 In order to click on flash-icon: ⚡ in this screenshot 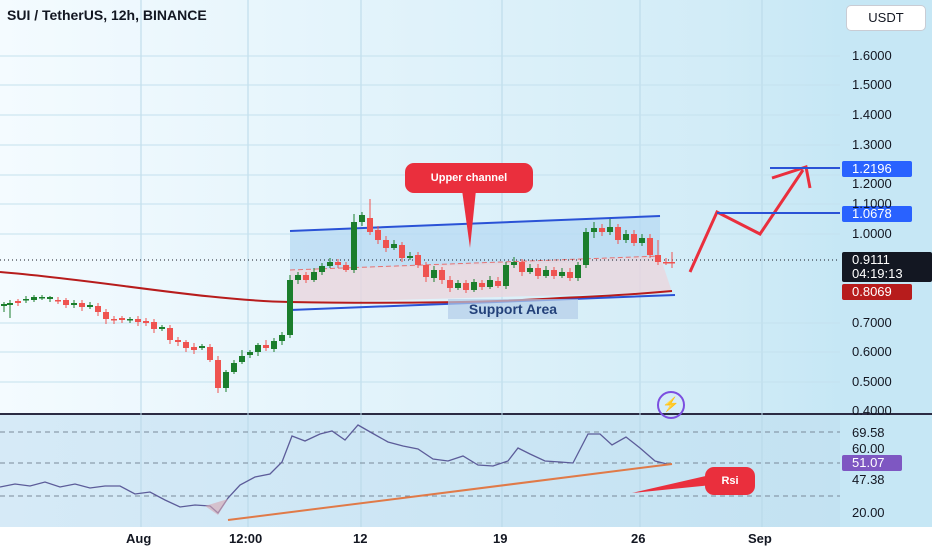, I will do `click(671, 405)`.